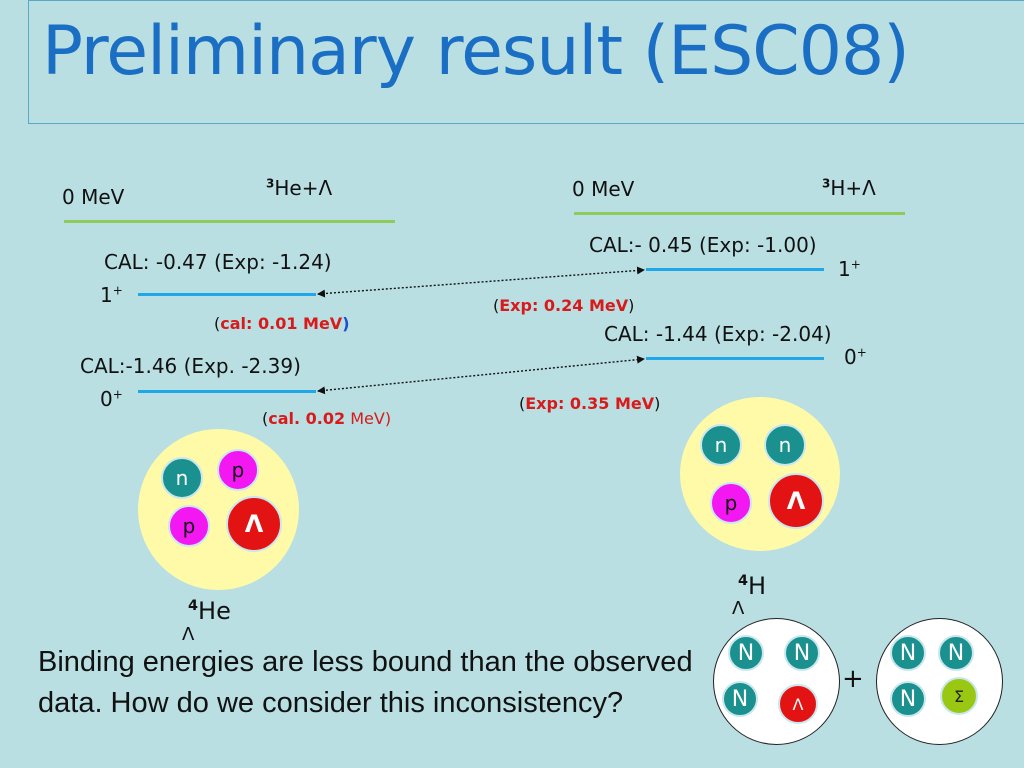 The height and width of the screenshot is (768, 1024). What do you see at coordinates (760, 474) in the screenshot?
I see `right-nucleus` at bounding box center [760, 474].